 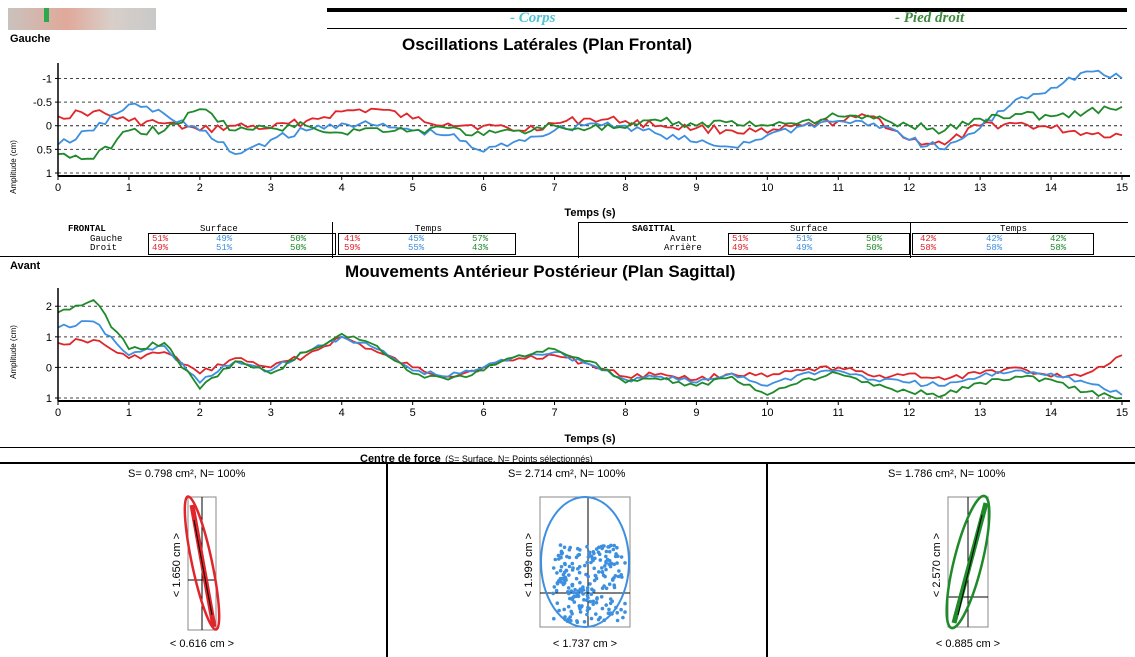 What do you see at coordinates (219, 229) in the screenshot?
I see `frontal-surface-header: Surface` at bounding box center [219, 229].